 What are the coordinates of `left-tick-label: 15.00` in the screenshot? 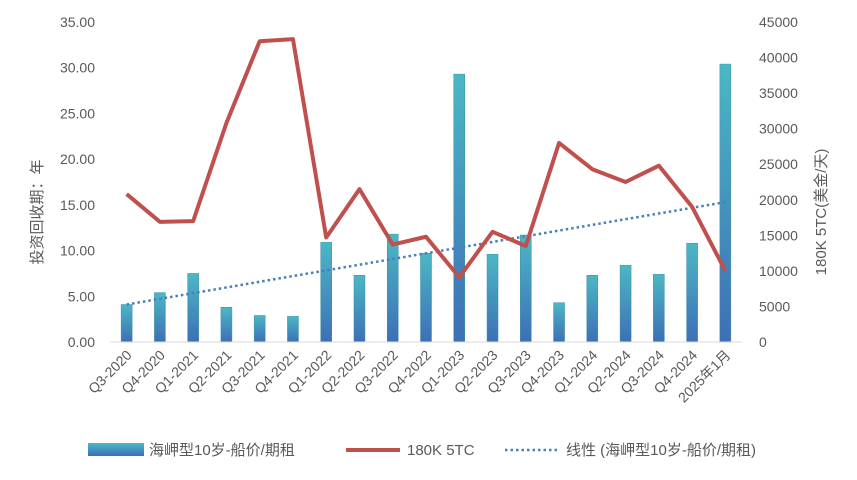 It's located at (77, 205).